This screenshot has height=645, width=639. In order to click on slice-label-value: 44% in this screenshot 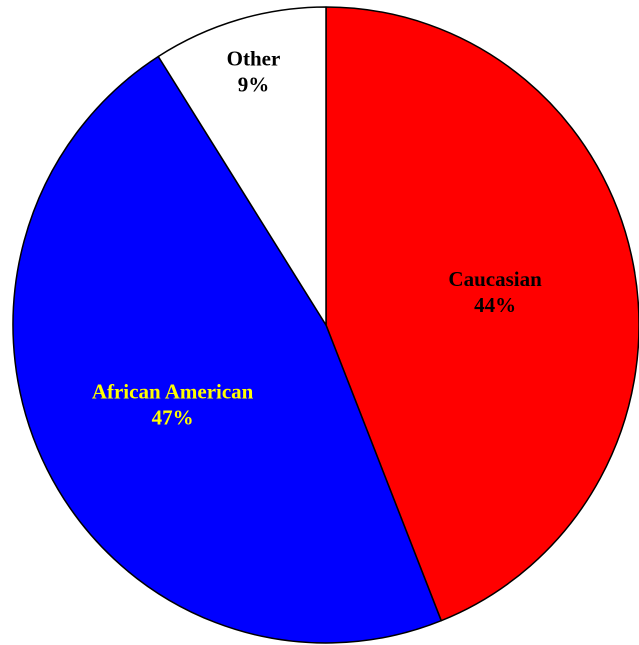, I will do `click(495, 305)`.